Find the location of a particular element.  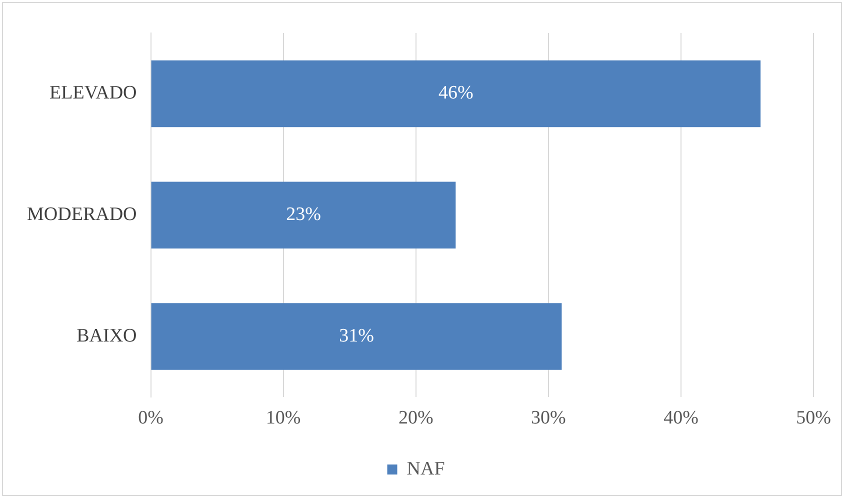

data-label: 31% is located at coordinates (356, 335).